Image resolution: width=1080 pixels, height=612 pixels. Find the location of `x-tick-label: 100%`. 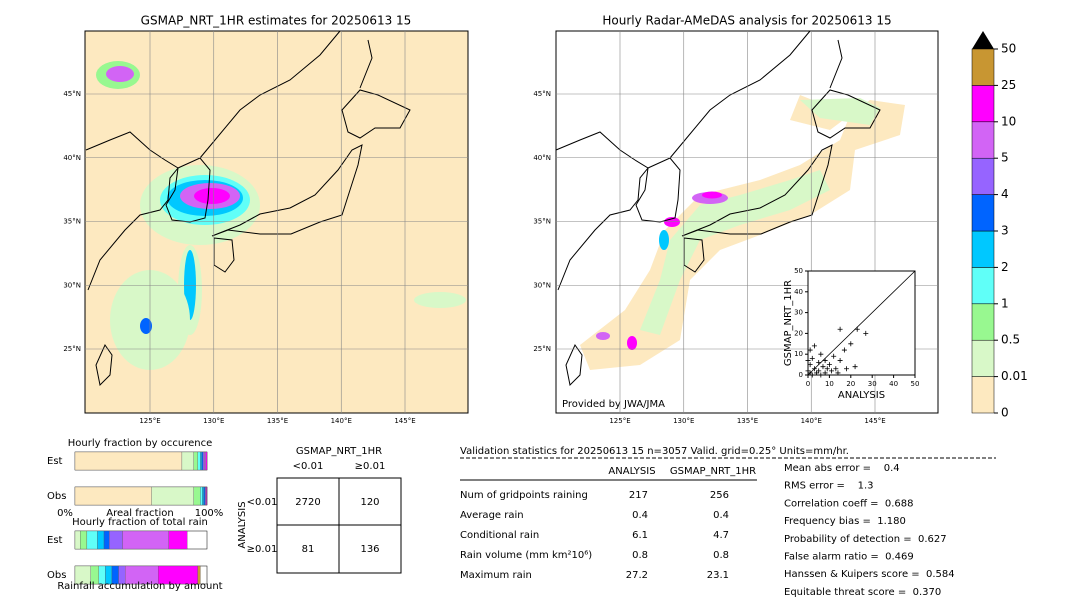

x-tick-label: 100% is located at coordinates (209, 513).